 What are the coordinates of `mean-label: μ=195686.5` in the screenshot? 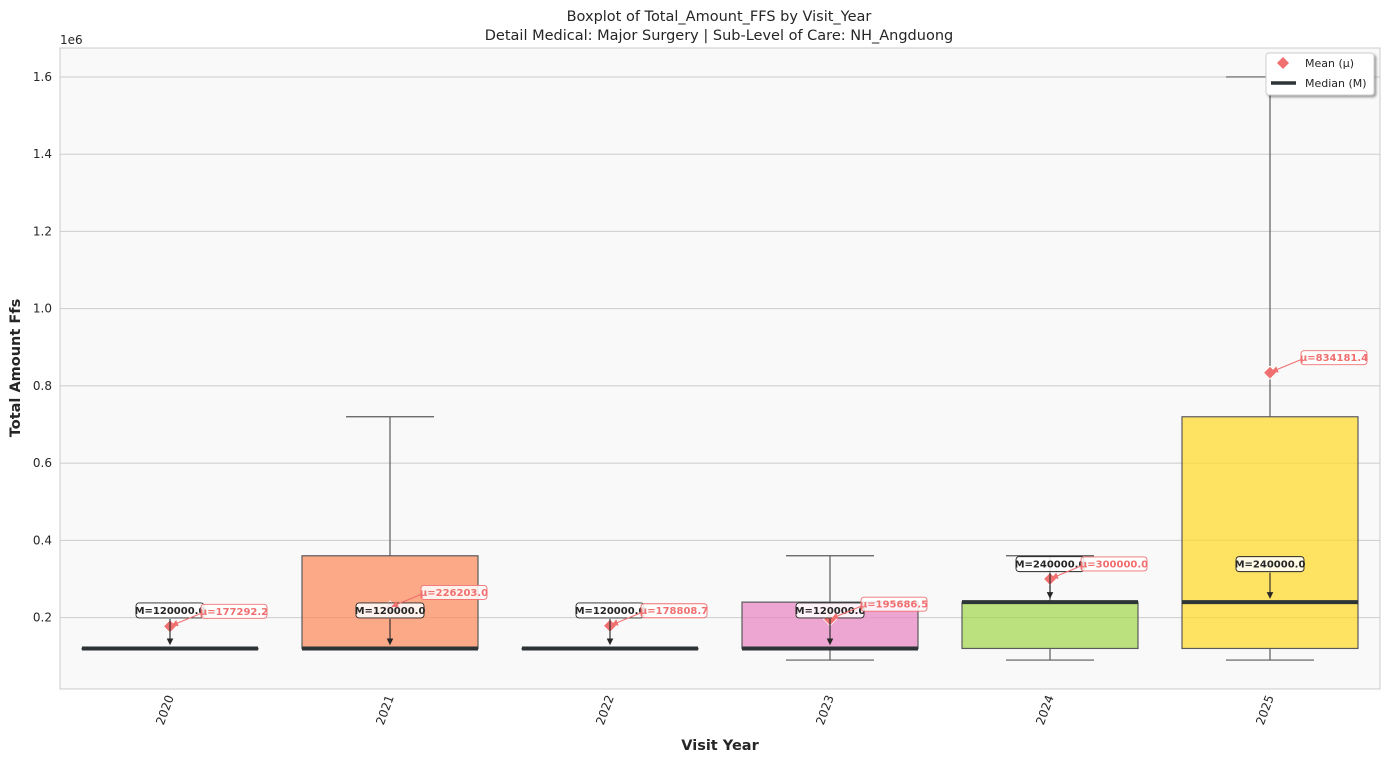 It's located at (894, 605).